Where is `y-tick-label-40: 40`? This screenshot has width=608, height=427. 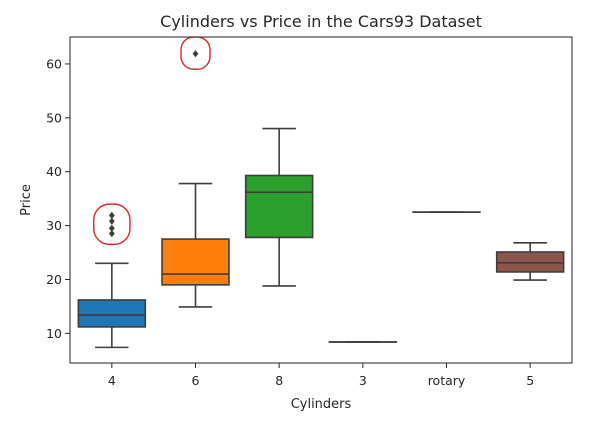 y-tick-label-40: 40 is located at coordinates (54, 171).